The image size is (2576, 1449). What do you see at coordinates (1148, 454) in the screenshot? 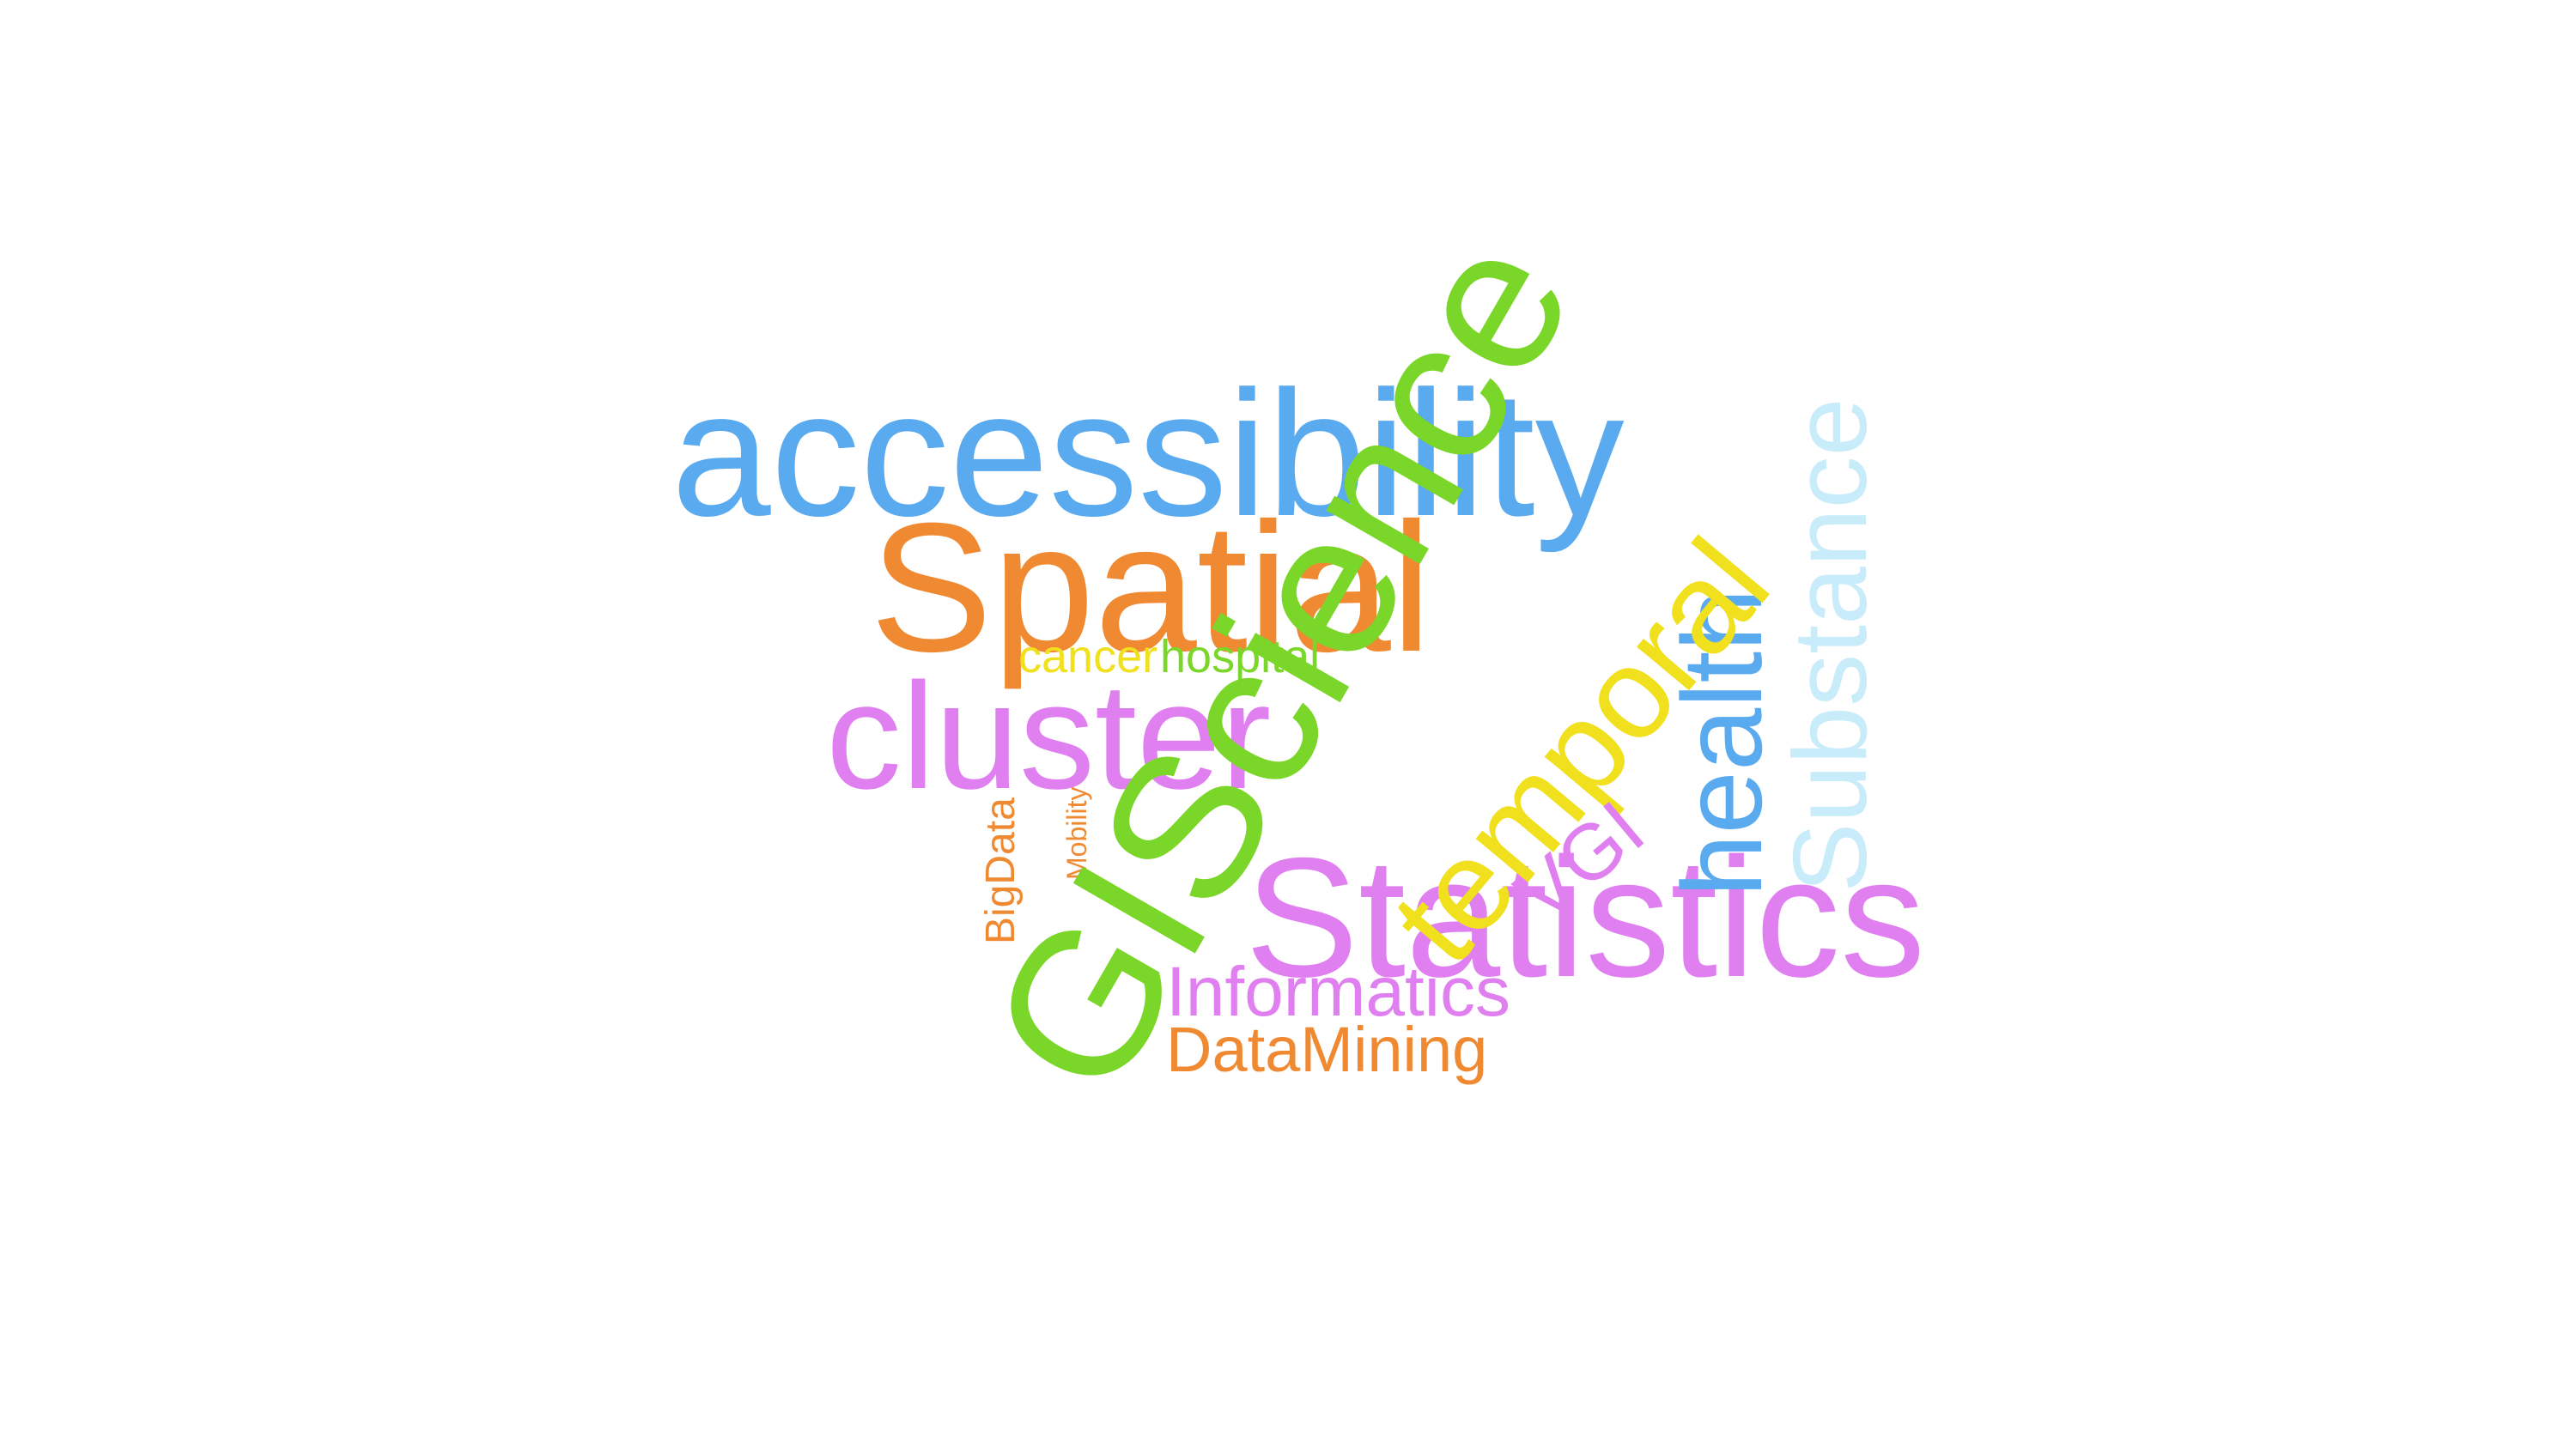
I see `word-accessibility: accessibility` at bounding box center [1148, 454].